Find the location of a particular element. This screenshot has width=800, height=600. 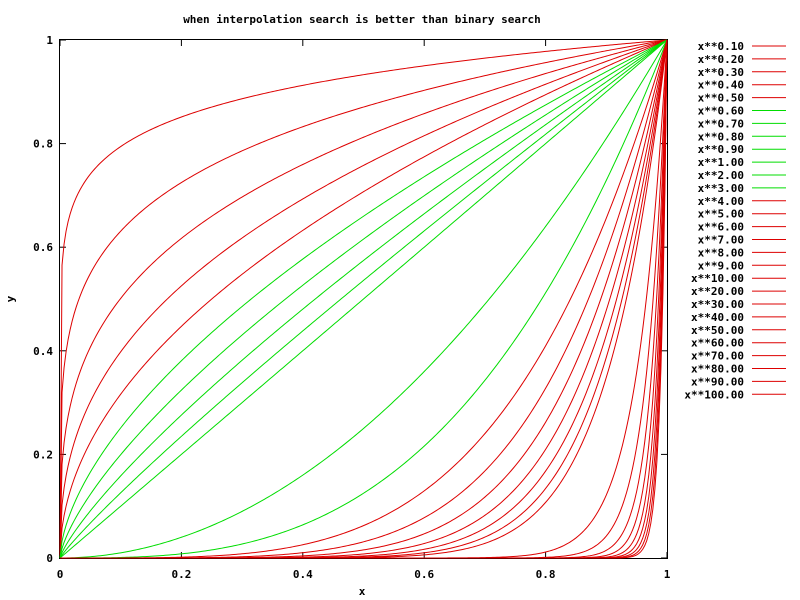

y-tick-label: 0.4 is located at coordinates (43, 351).